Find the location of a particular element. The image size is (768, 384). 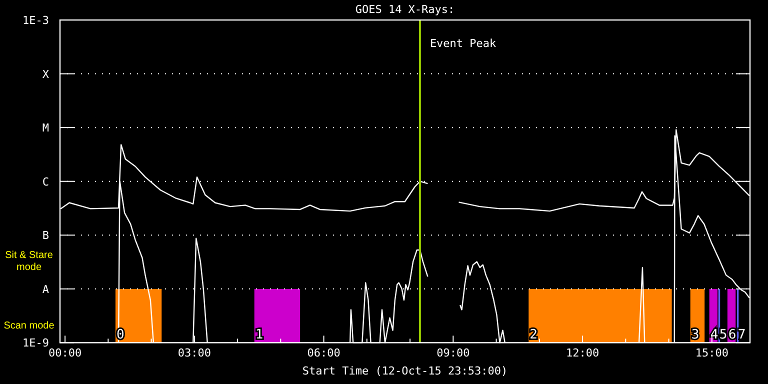

y-tick-label: 1E-9 is located at coordinates (35, 343).